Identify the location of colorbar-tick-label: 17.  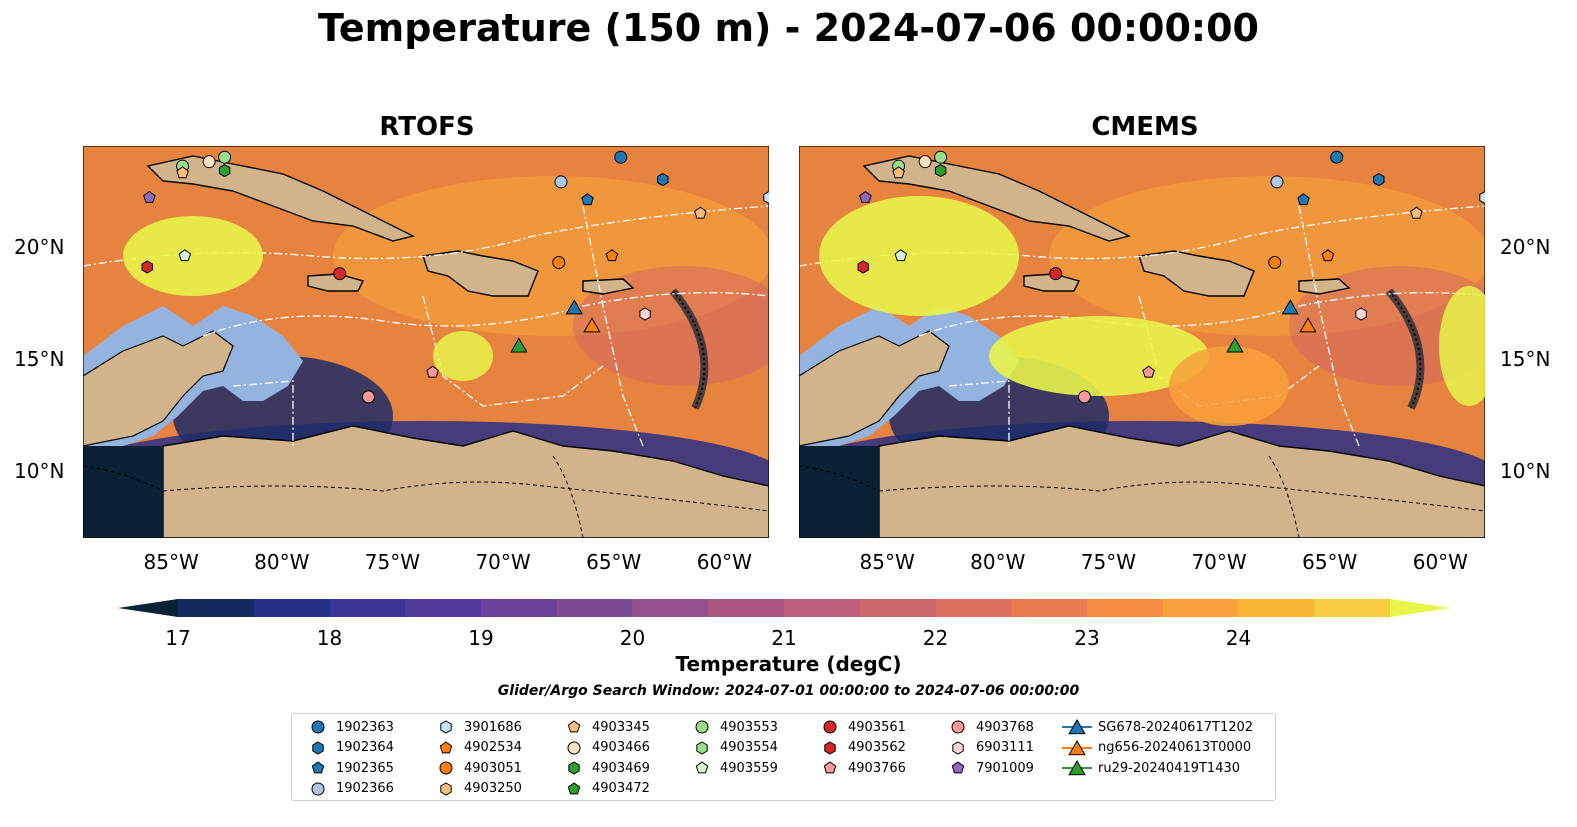
(178, 638).